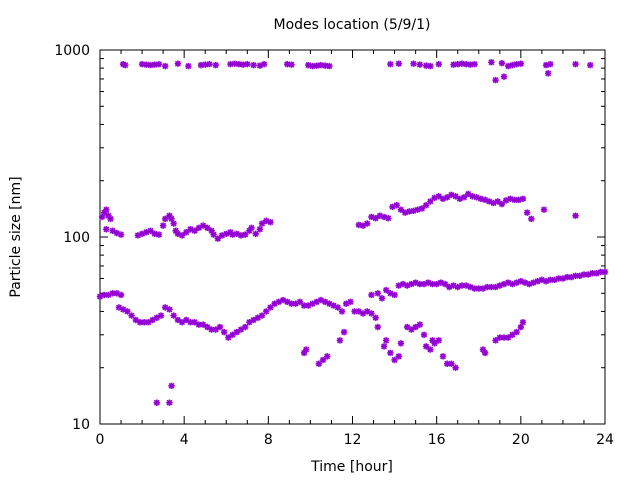 The width and height of the screenshot is (640, 480). I want to click on y-tick-label: 1000, so click(72, 51).